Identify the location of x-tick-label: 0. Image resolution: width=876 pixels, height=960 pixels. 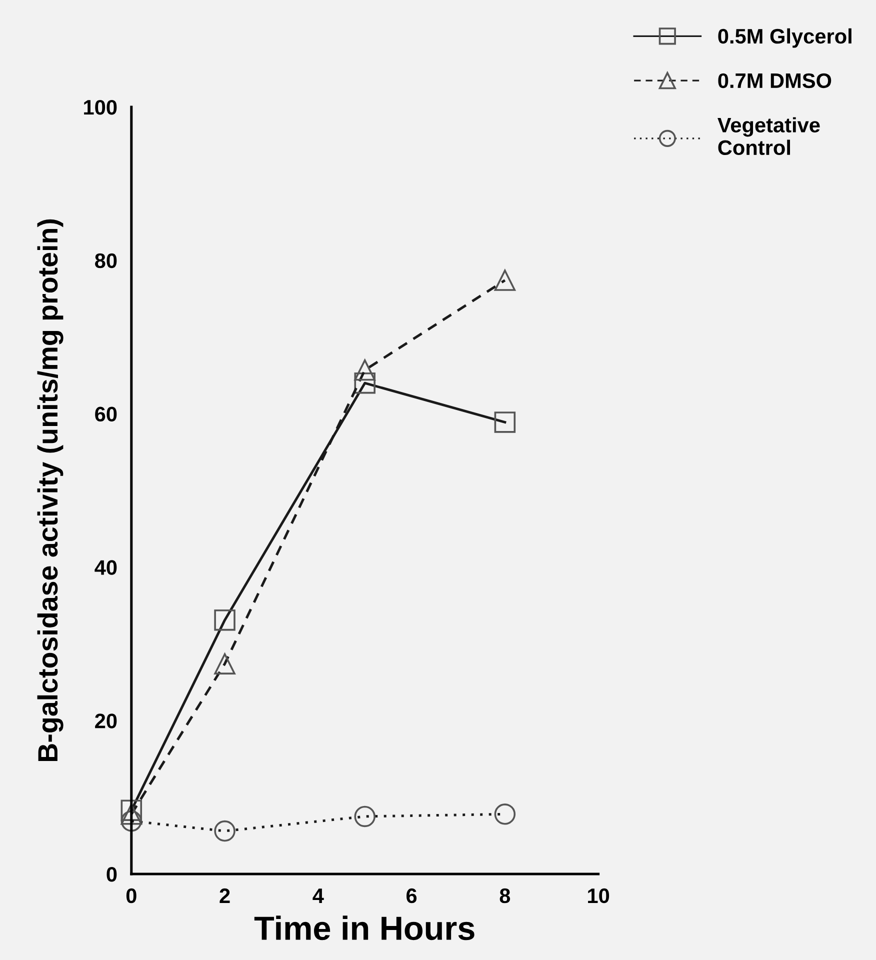
(131, 896).